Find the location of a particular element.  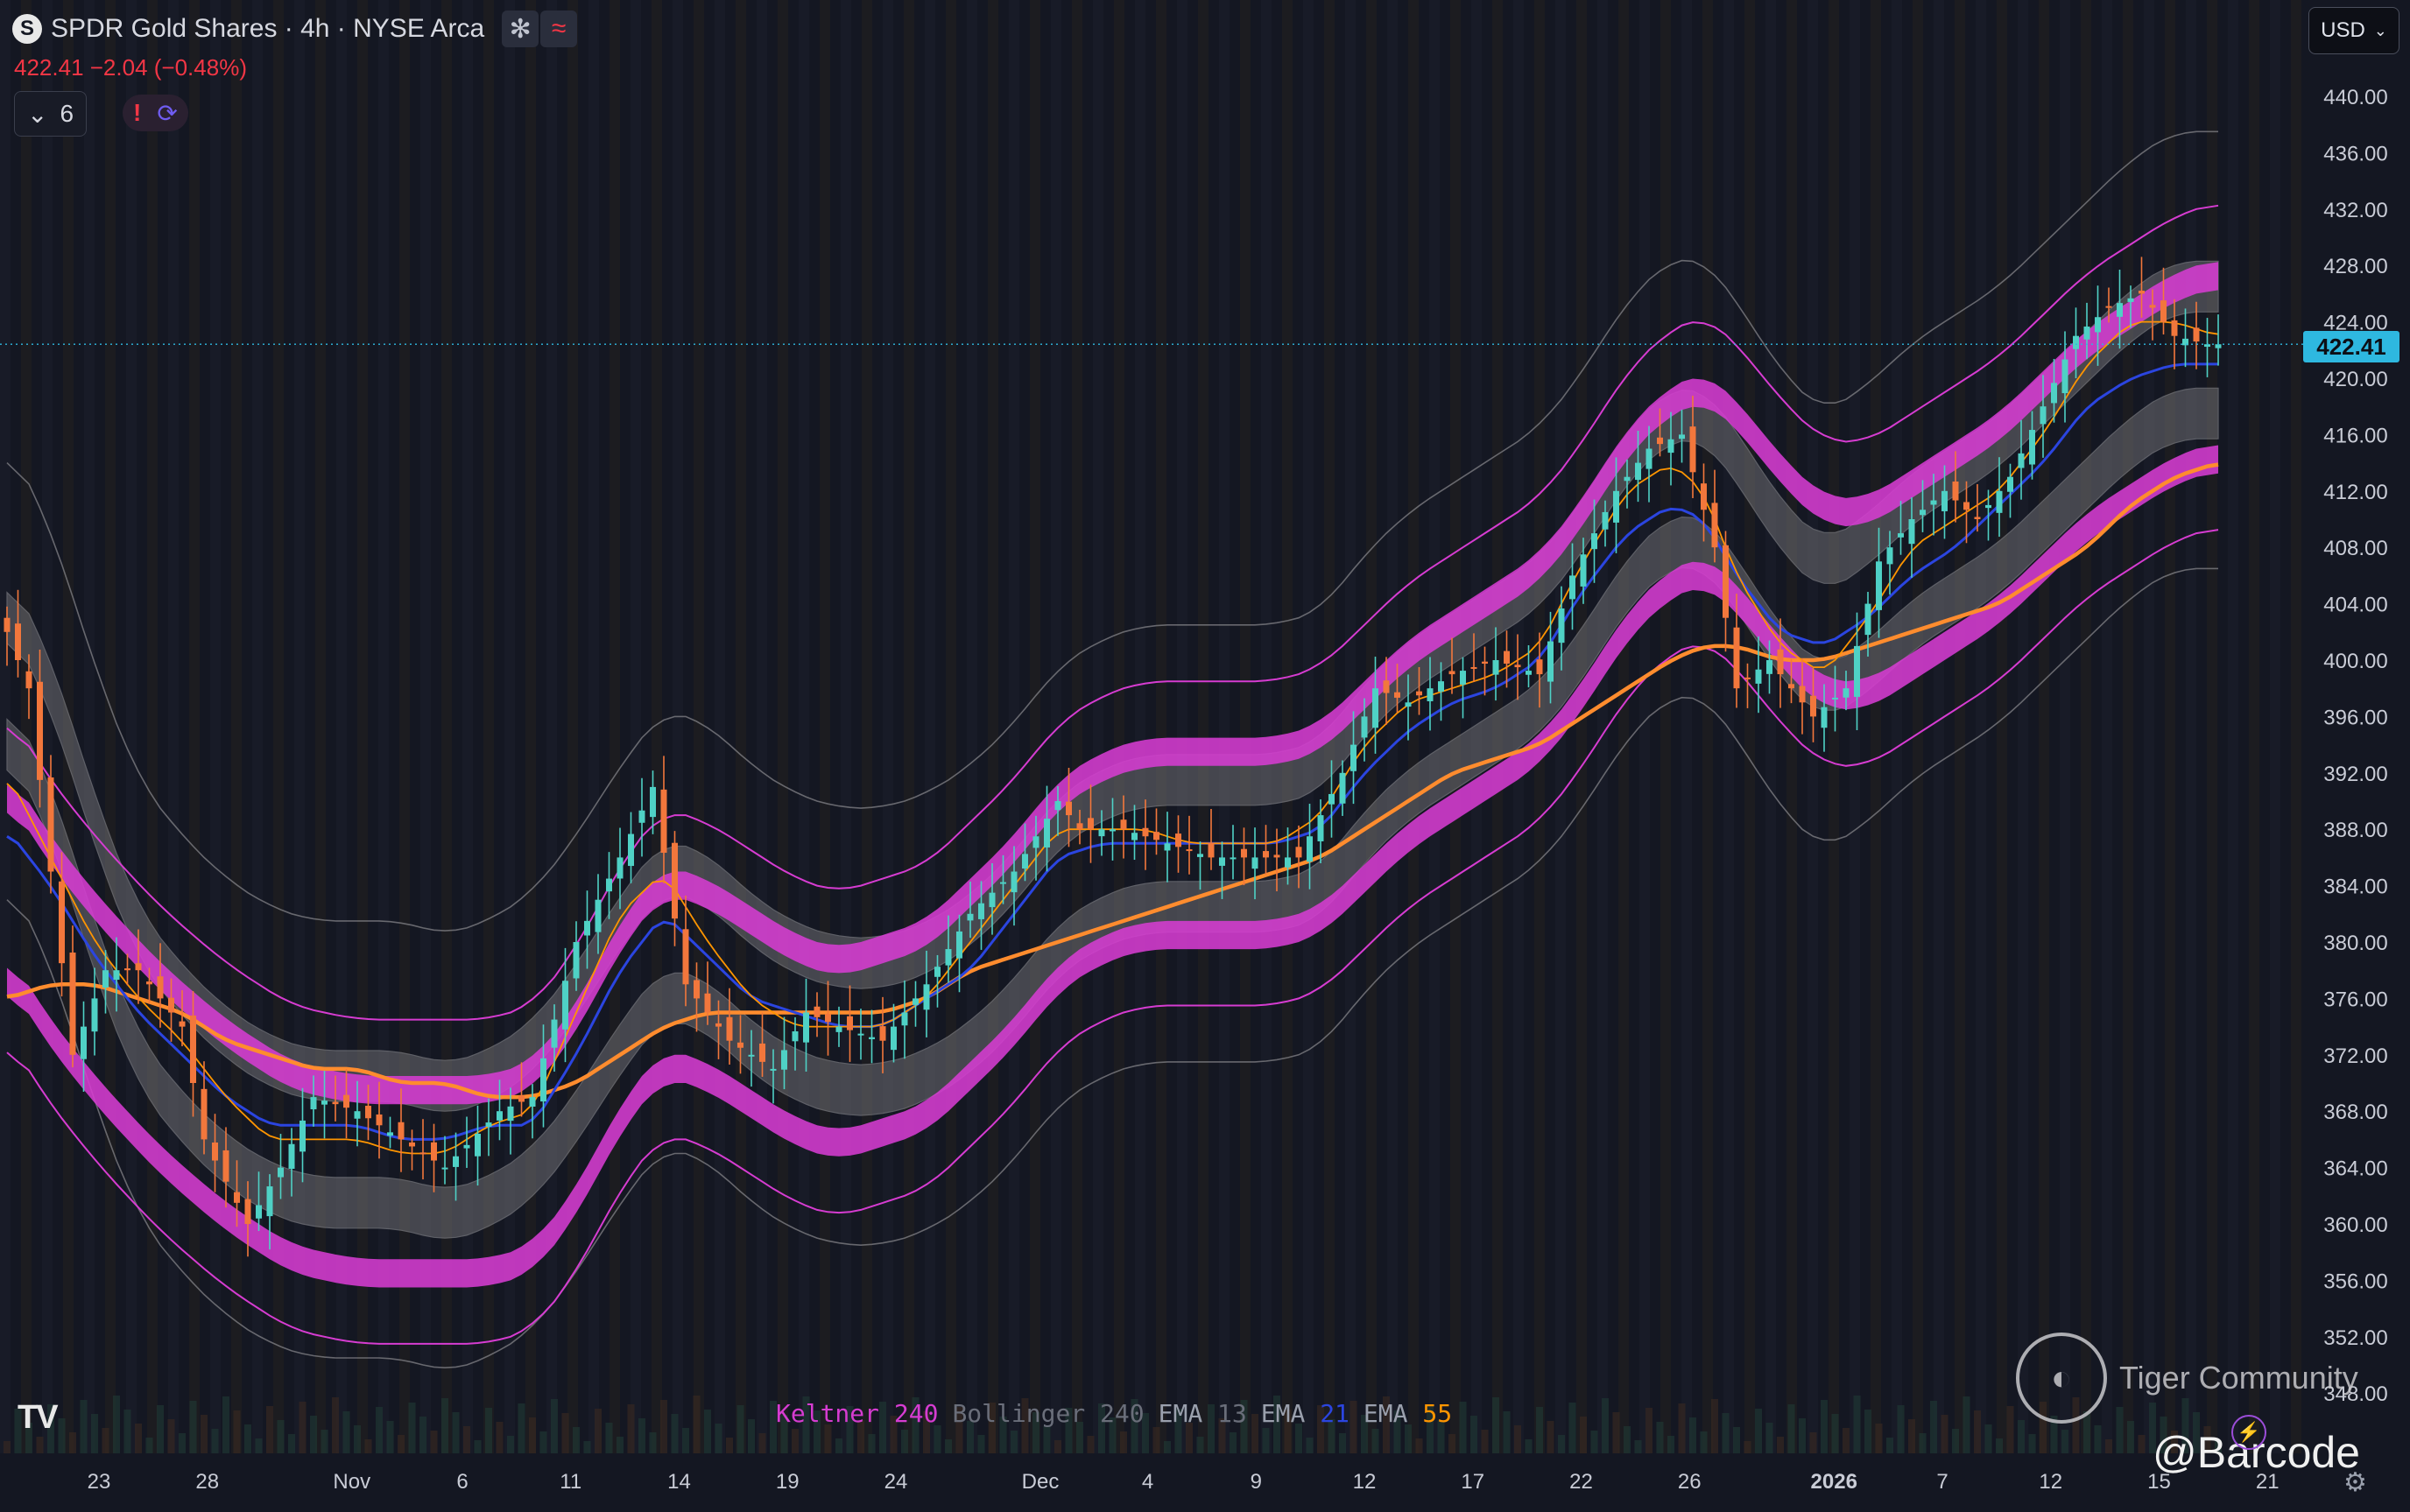

indicator-toggle-button: ⌄ 6 is located at coordinates (51, 114).